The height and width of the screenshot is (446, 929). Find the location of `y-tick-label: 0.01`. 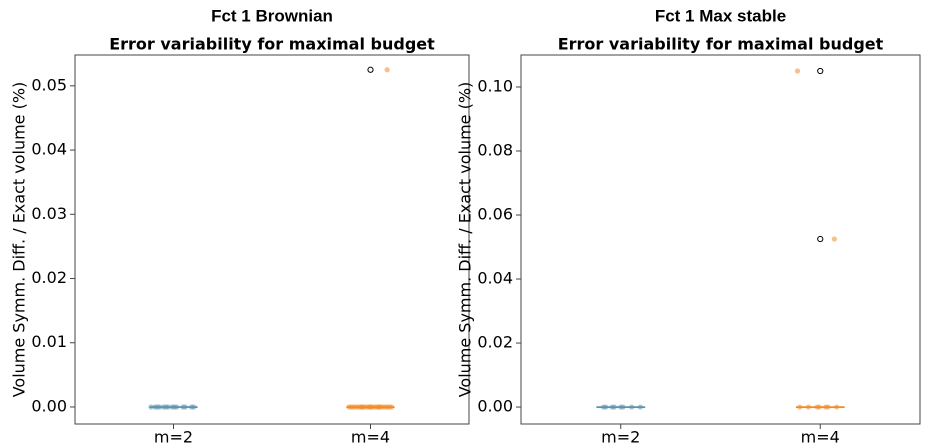

y-tick-label: 0.01 is located at coordinates (49, 341).